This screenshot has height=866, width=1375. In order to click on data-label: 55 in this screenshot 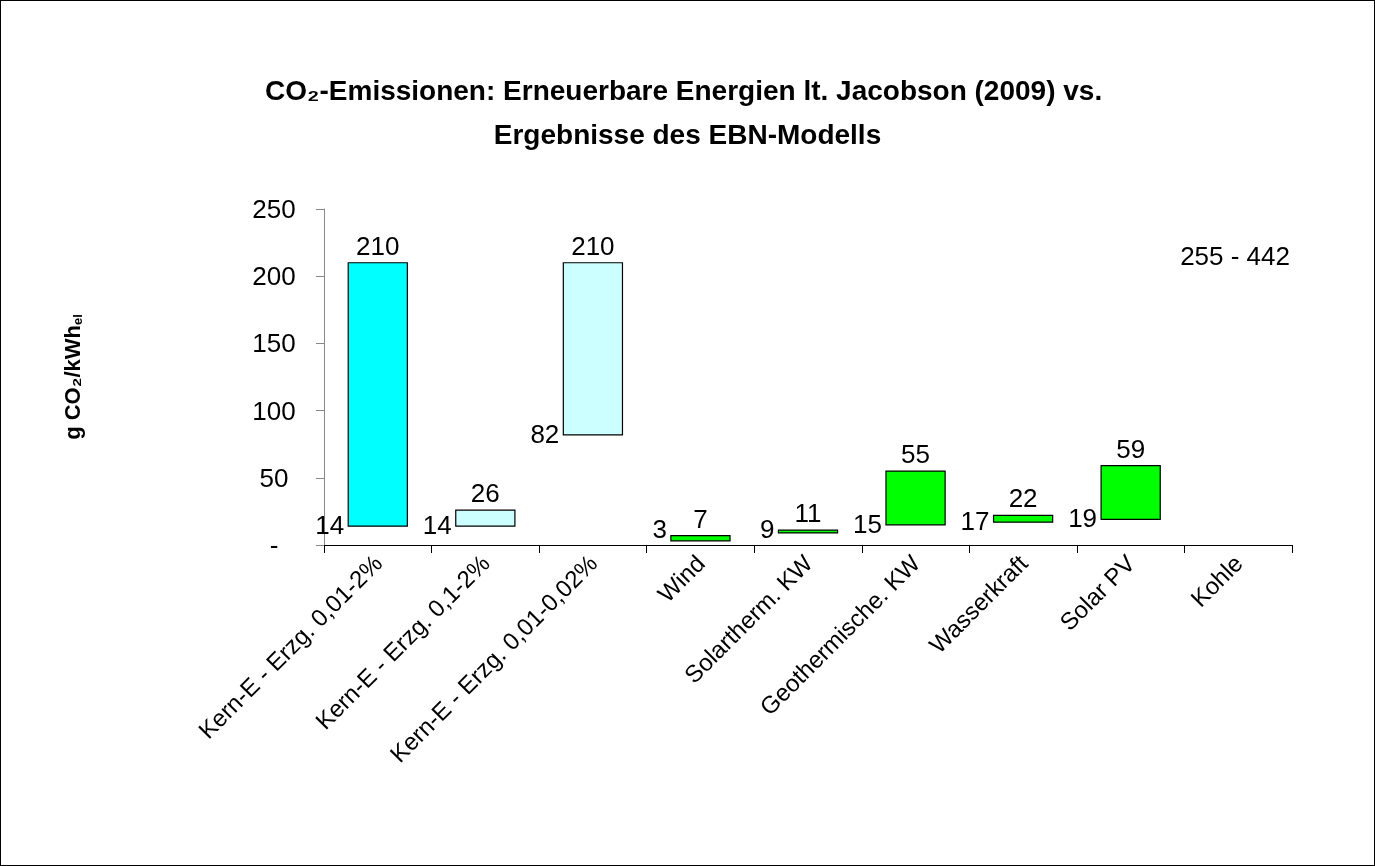, I will do `click(916, 454)`.